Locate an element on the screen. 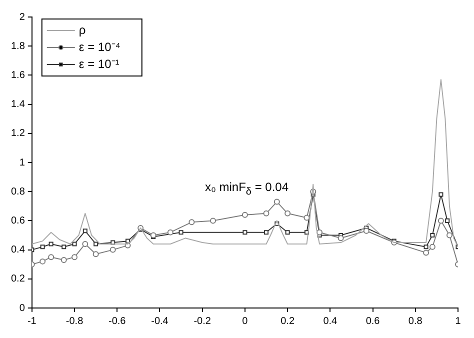 This screenshot has height=338, width=474. x-tick-label: -0.6 is located at coordinates (117, 321).